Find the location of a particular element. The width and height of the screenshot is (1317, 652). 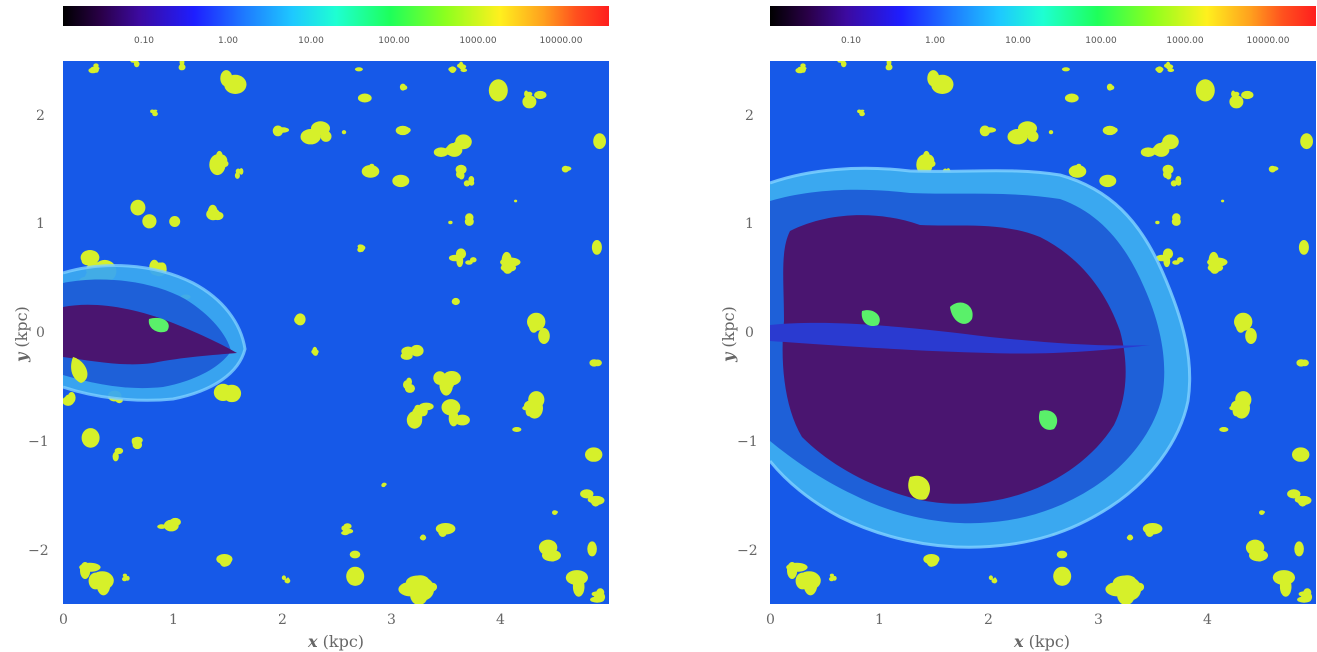

x-tick-label: 0 is located at coordinates (63, 620).